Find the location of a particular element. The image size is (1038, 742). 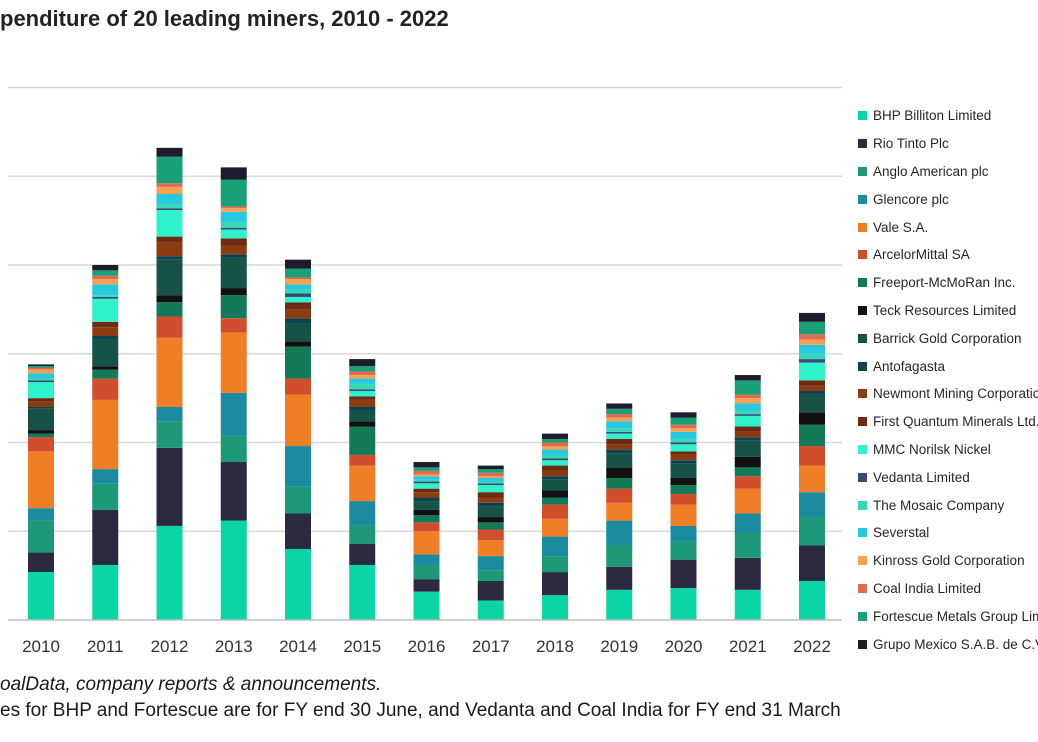

legend-label: Vedanta Limited is located at coordinates (921, 477).